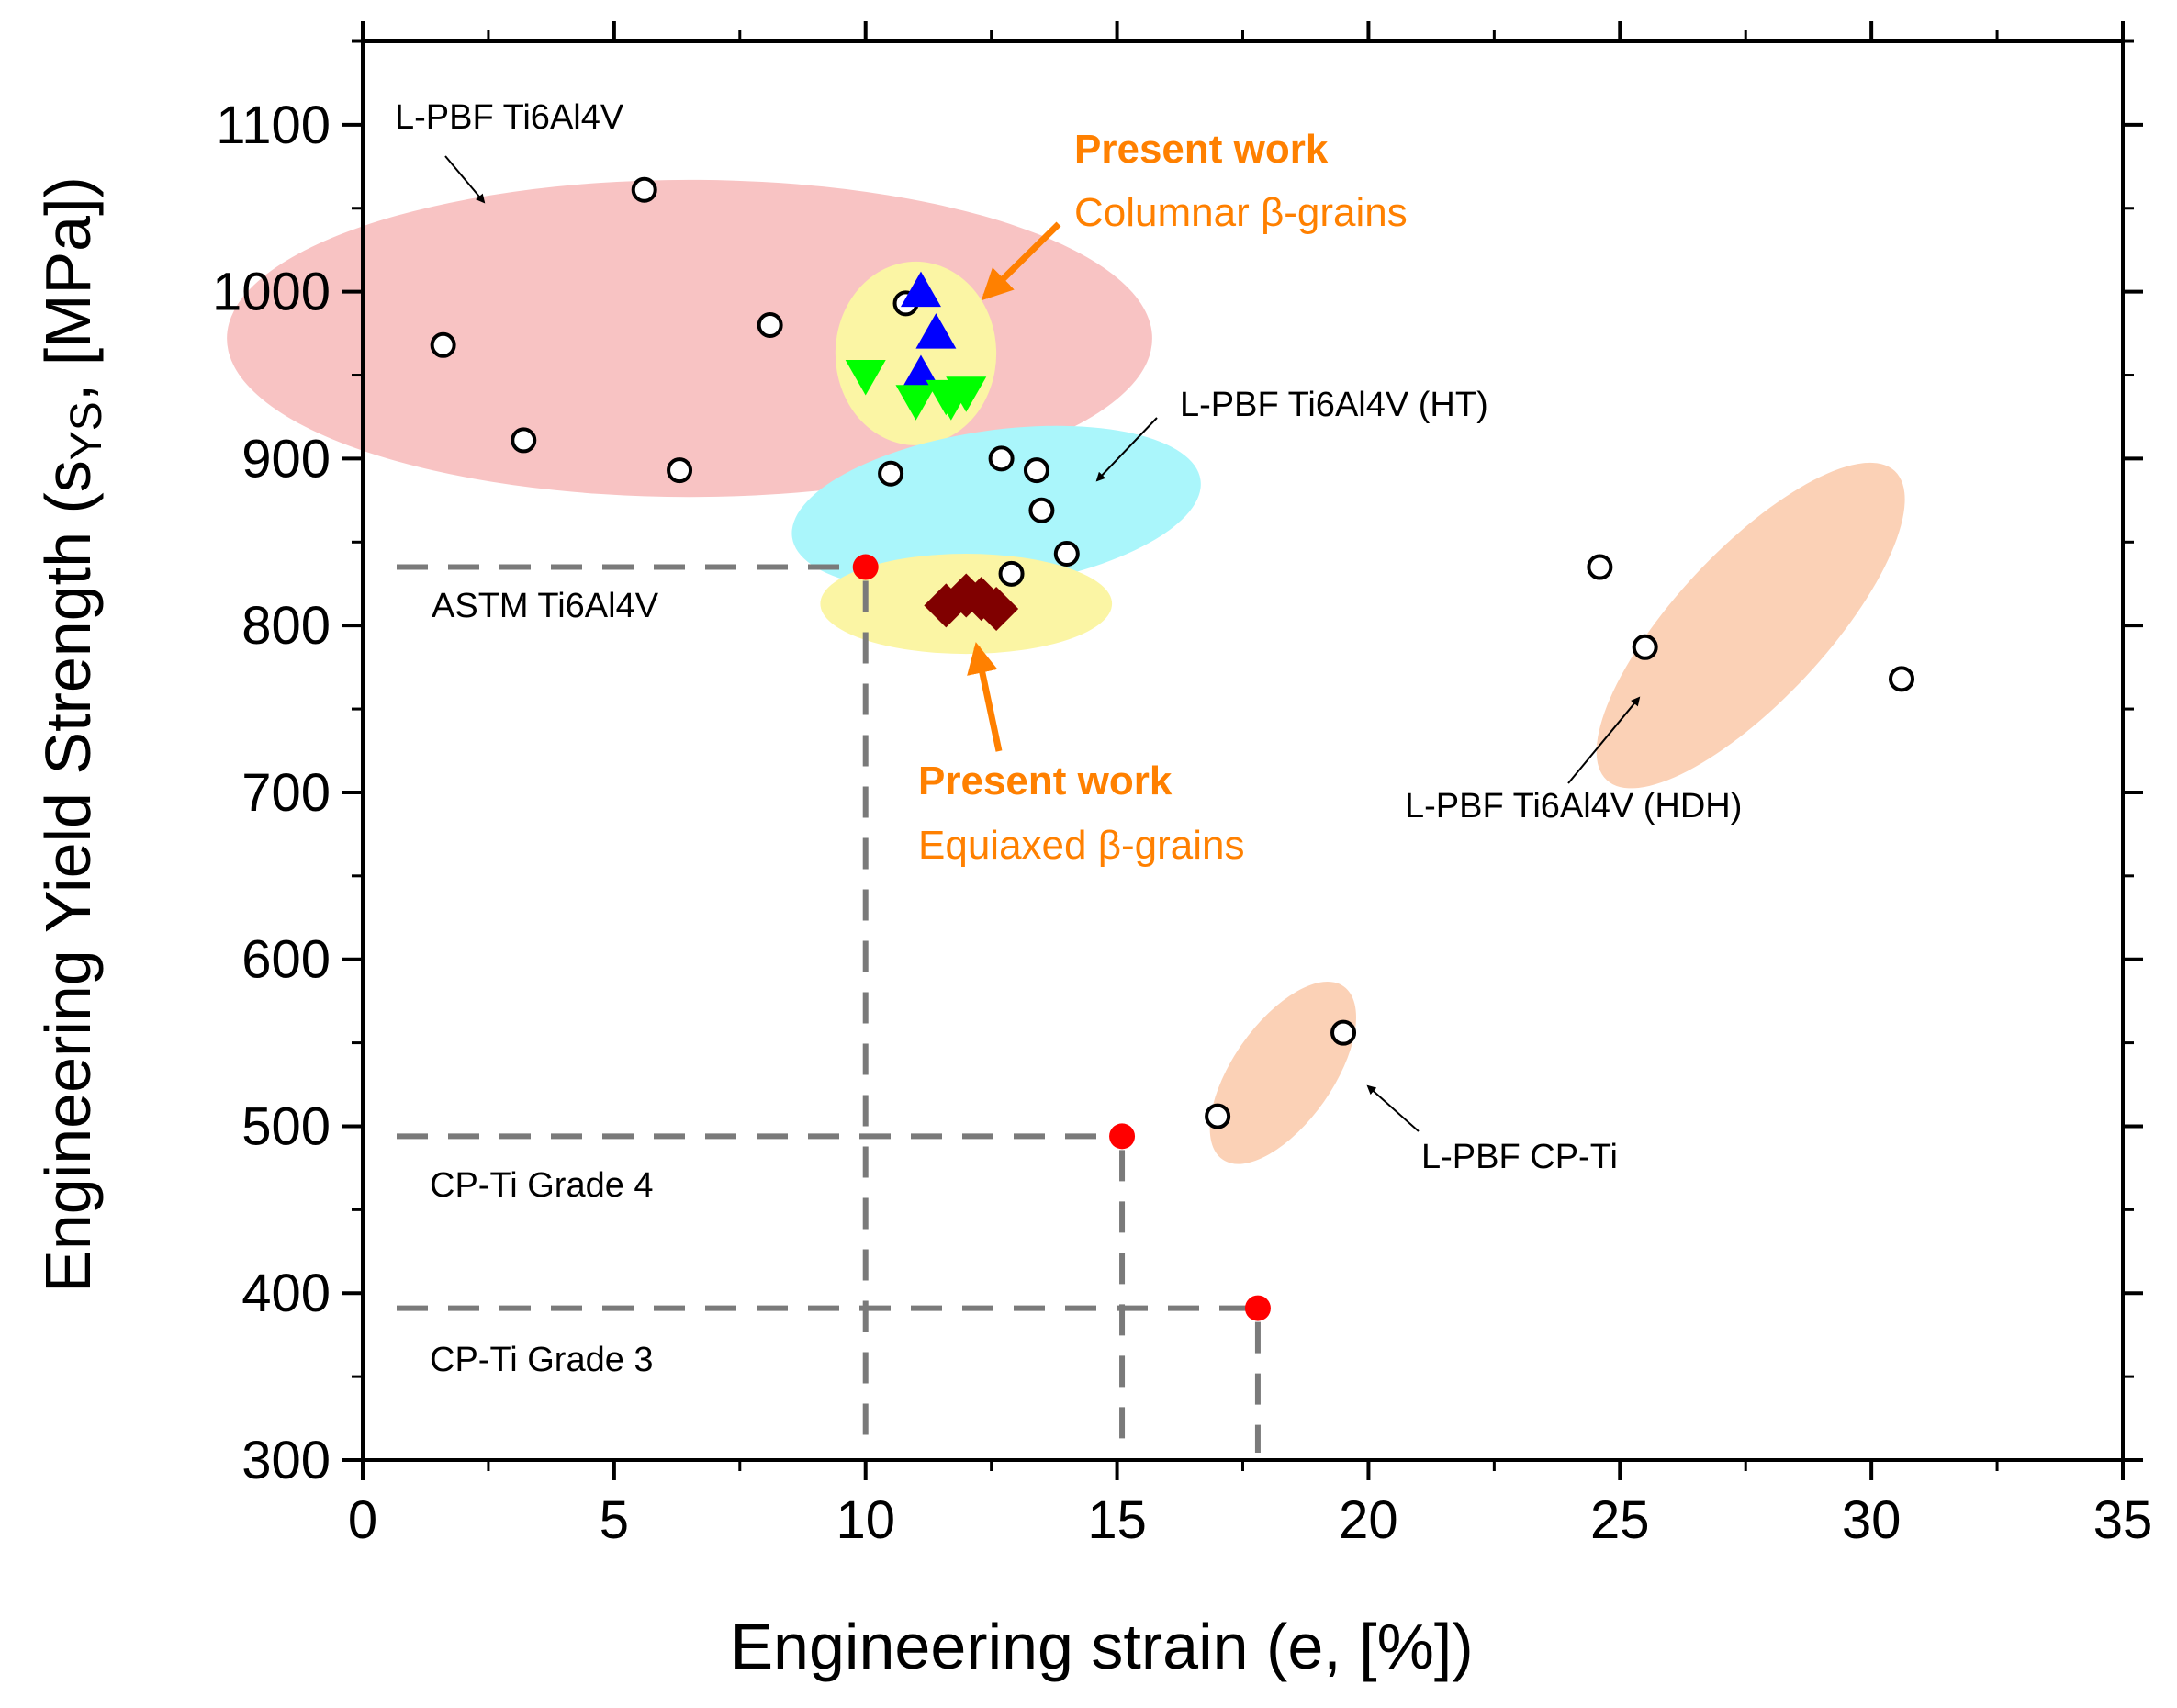 The width and height of the screenshot is (2177, 1708). Describe the element at coordinates (1604, 740) in the screenshot. I see `arrow-lpbf-hdh` at that location.